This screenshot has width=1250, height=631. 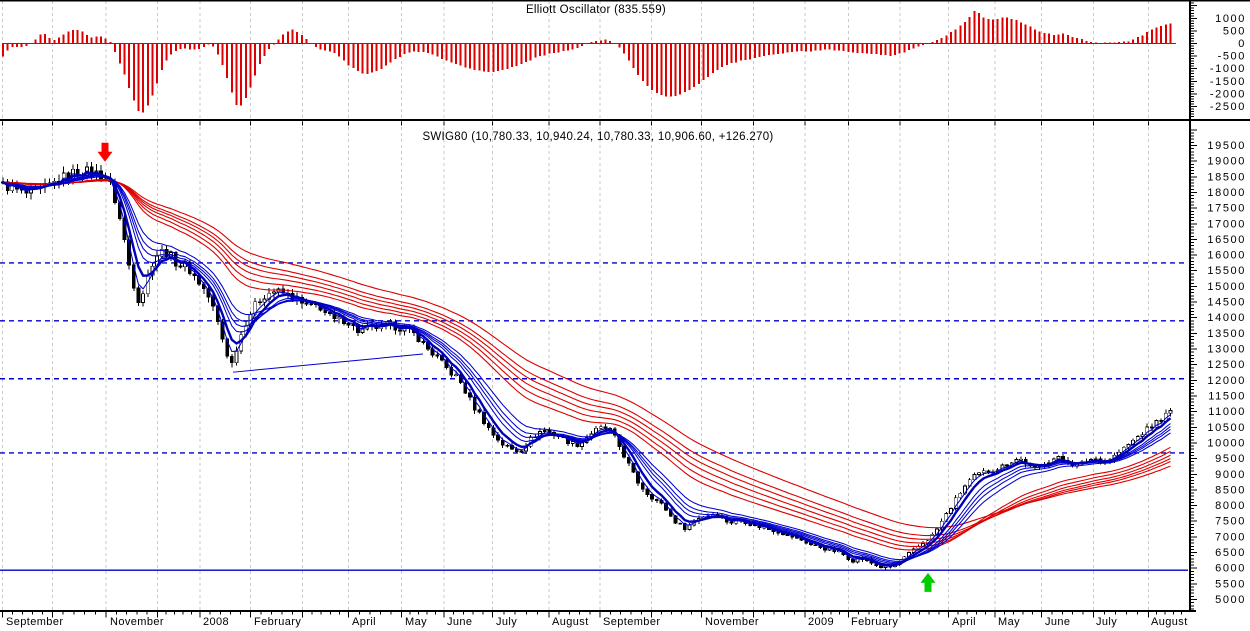 I want to click on svg-text: 18000, so click(x=1226, y=193).